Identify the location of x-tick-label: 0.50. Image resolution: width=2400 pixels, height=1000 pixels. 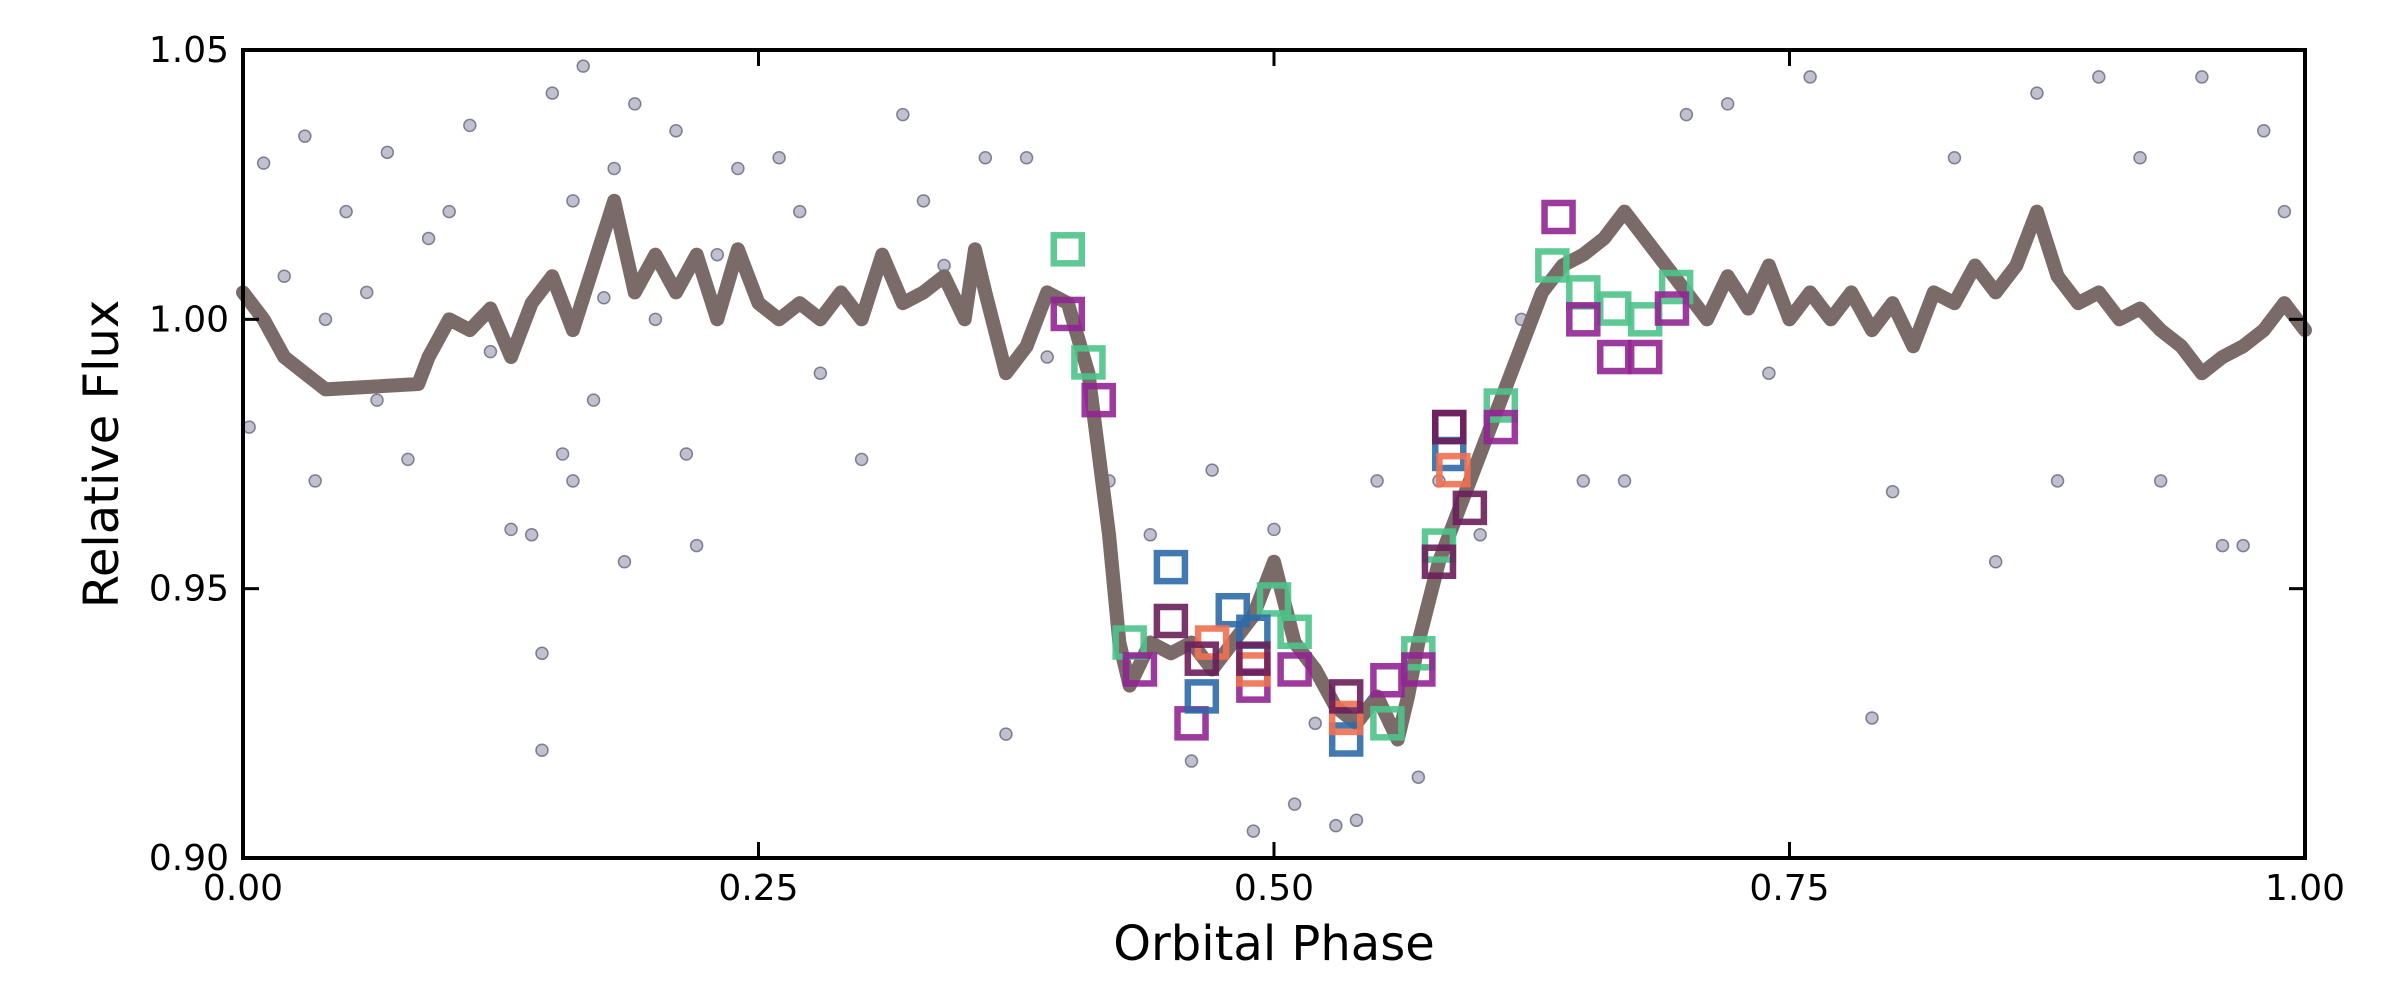
(1274, 888).